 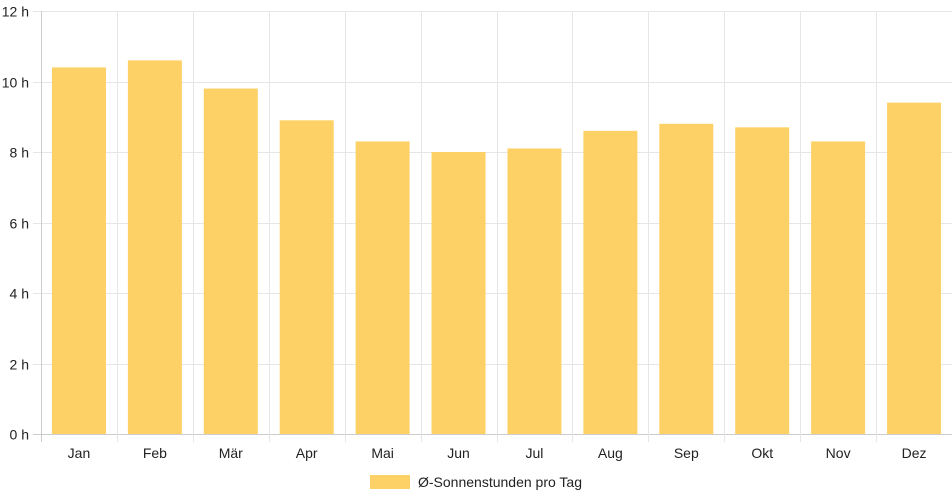 I want to click on x-tick-label: Apr, so click(x=307, y=453).